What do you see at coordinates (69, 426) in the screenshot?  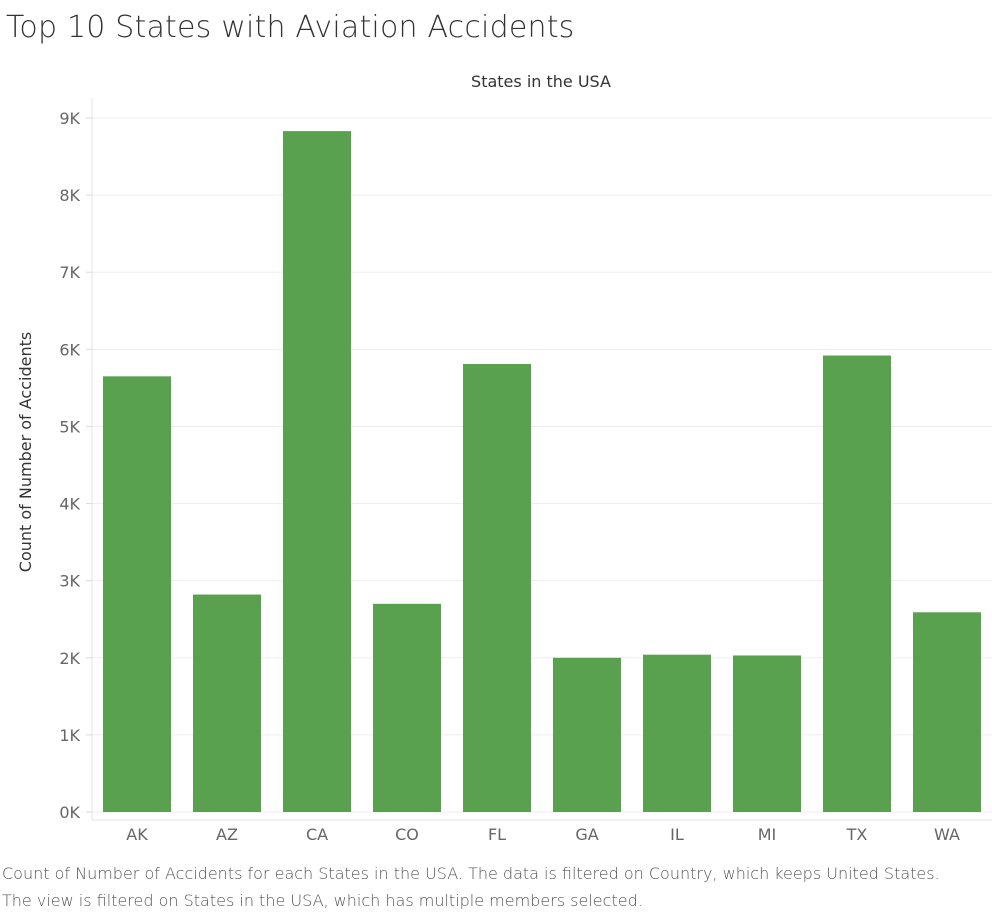 I see `y-tick-label: 5K` at bounding box center [69, 426].